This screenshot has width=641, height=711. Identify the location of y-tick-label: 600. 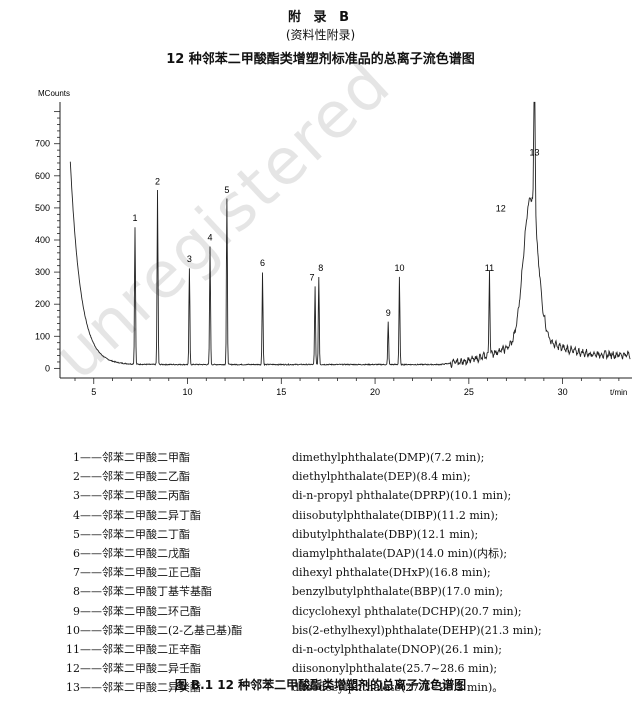
(42, 176).